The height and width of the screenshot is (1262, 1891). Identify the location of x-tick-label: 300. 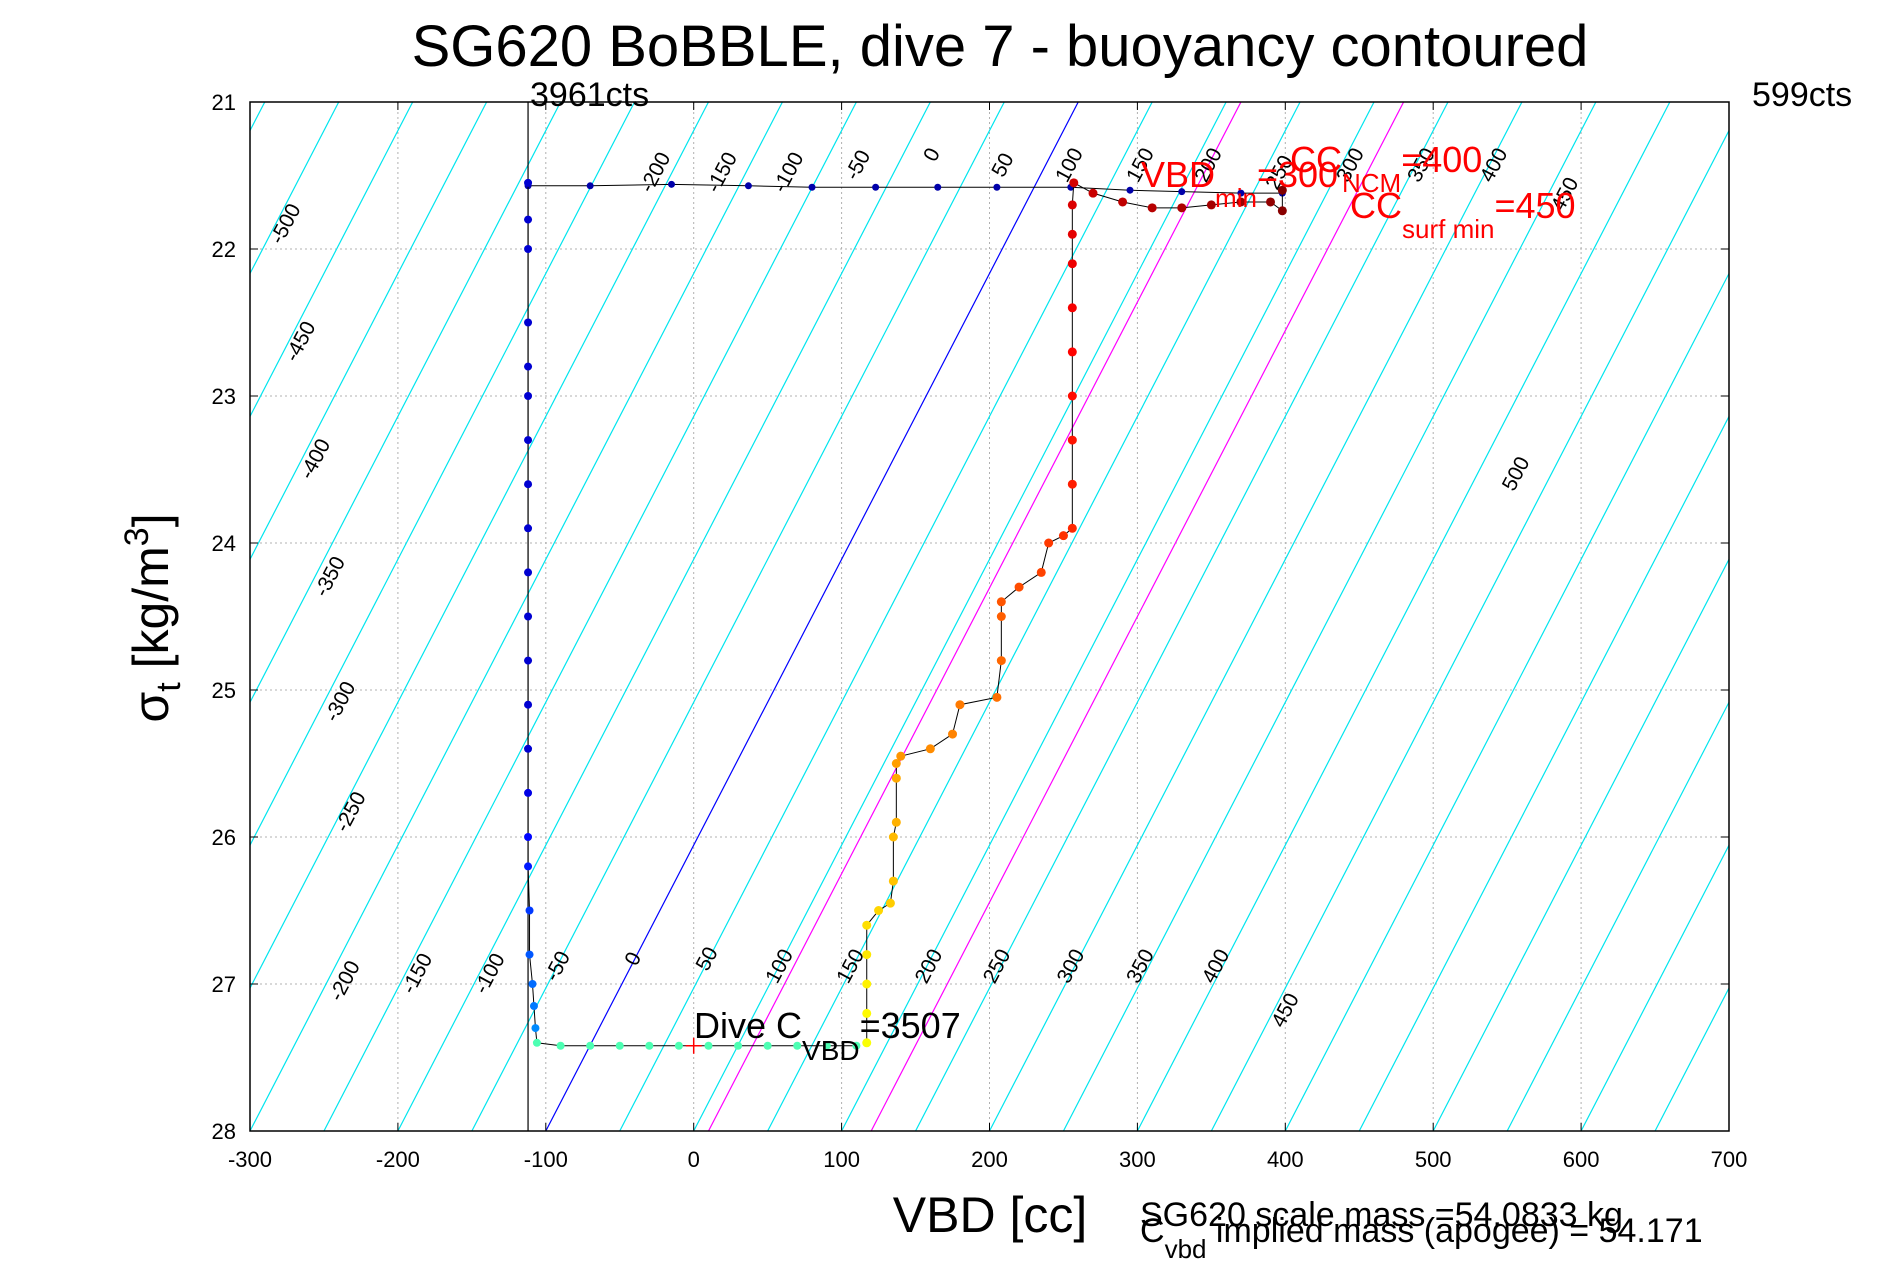
(1137, 1159).